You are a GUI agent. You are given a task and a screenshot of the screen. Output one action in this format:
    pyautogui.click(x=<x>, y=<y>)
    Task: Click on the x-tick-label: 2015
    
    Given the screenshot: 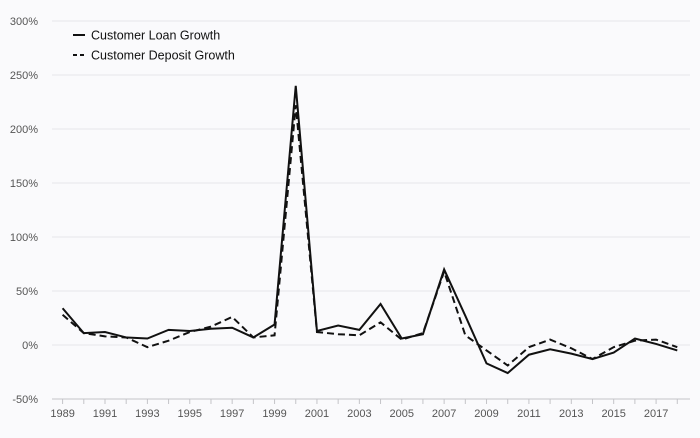 What is the action you would take?
    pyautogui.click(x=613, y=414)
    